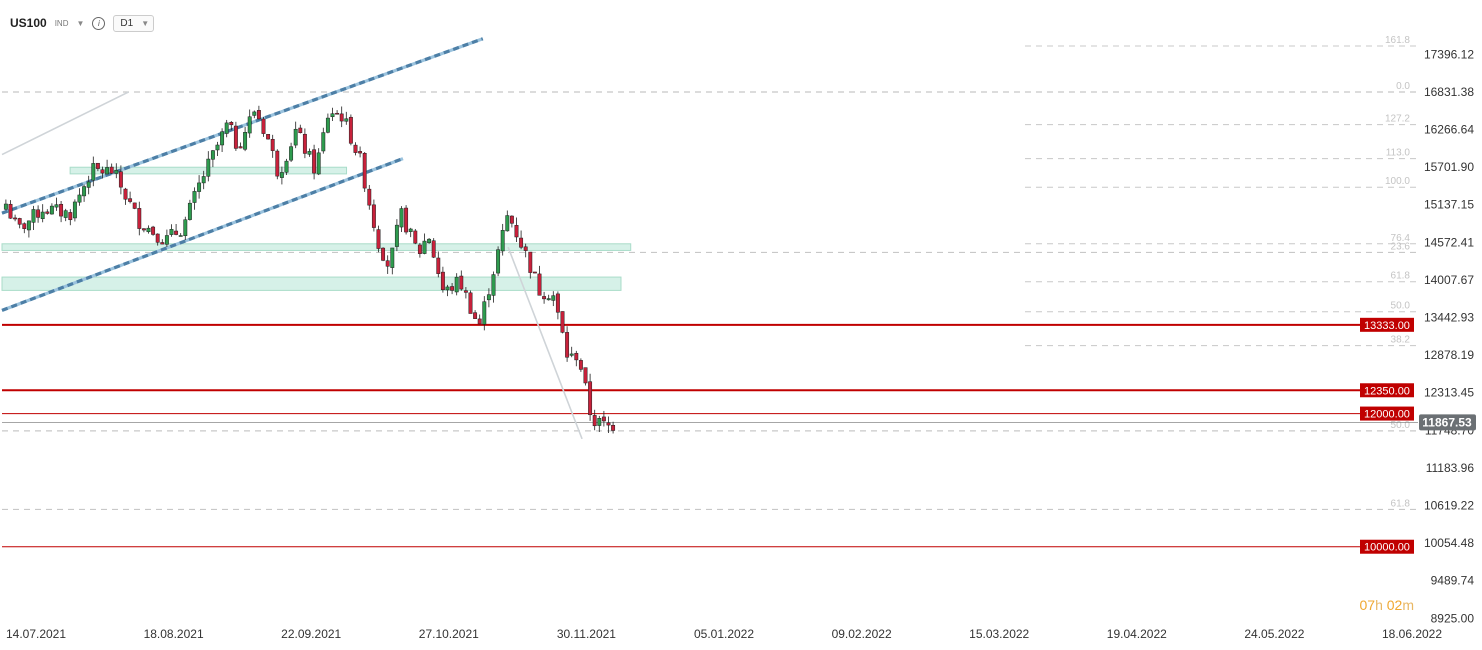 The width and height of the screenshot is (1482, 650). What do you see at coordinates (1401, 276) in the screenshot?
I see `fib-level-label: 61.8` at bounding box center [1401, 276].